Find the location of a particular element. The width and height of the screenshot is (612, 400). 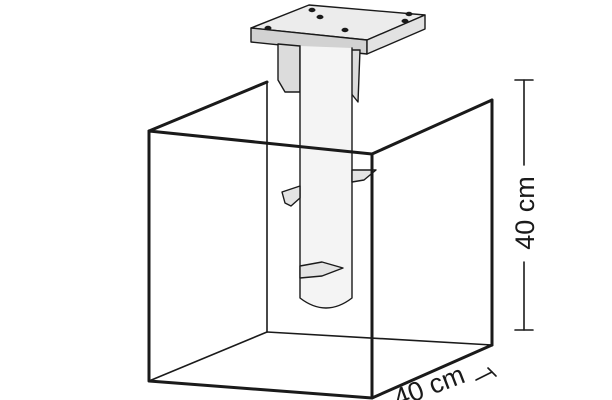

anchor-tube is located at coordinates (326, 177).